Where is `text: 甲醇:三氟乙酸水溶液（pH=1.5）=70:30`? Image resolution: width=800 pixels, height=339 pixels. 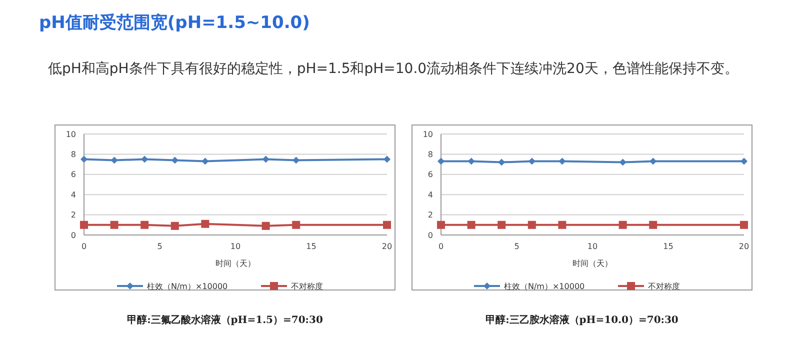
text: 甲醇:三氟乙酸水溶液（pH=1.5）=70:30 is located at coordinates (225, 320).